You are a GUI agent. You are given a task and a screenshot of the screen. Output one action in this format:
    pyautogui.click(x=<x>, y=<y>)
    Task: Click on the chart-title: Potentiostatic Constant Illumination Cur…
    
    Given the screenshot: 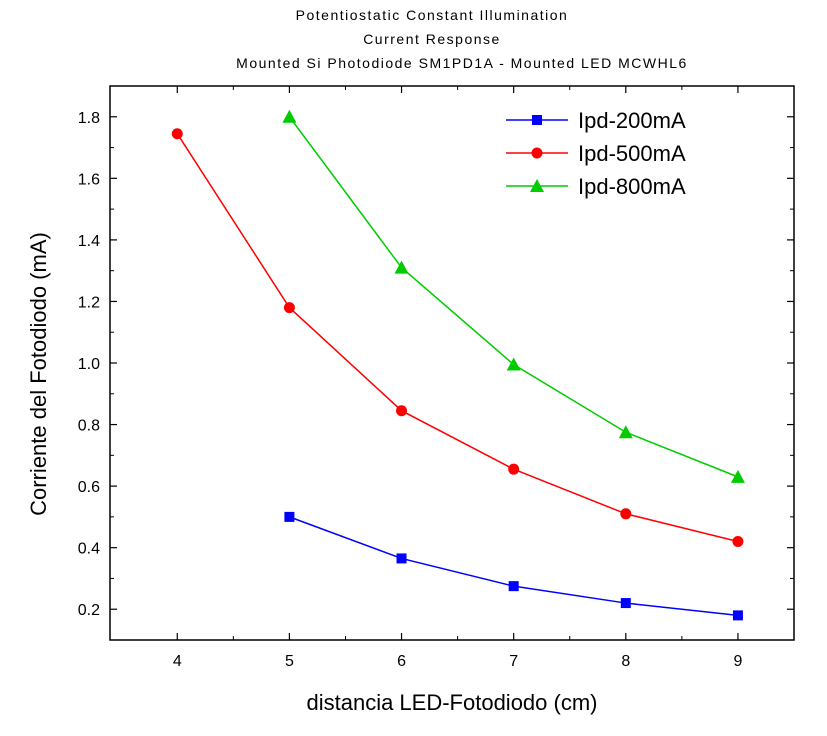 What is the action you would take?
    pyautogui.click(x=462, y=39)
    